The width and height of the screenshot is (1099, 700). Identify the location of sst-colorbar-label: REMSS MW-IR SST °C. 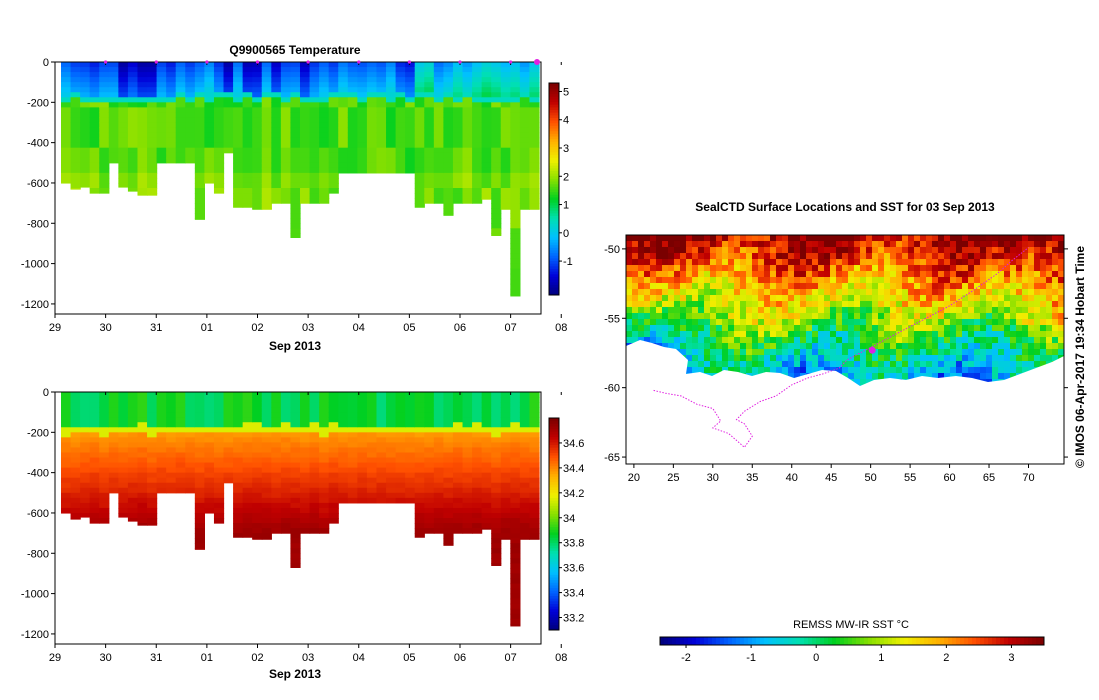
(851, 625).